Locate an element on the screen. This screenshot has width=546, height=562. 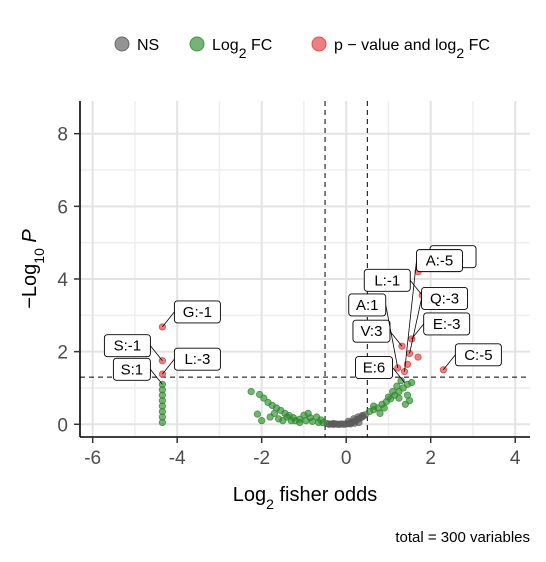
point-label: C:-5 is located at coordinates (472, 357).